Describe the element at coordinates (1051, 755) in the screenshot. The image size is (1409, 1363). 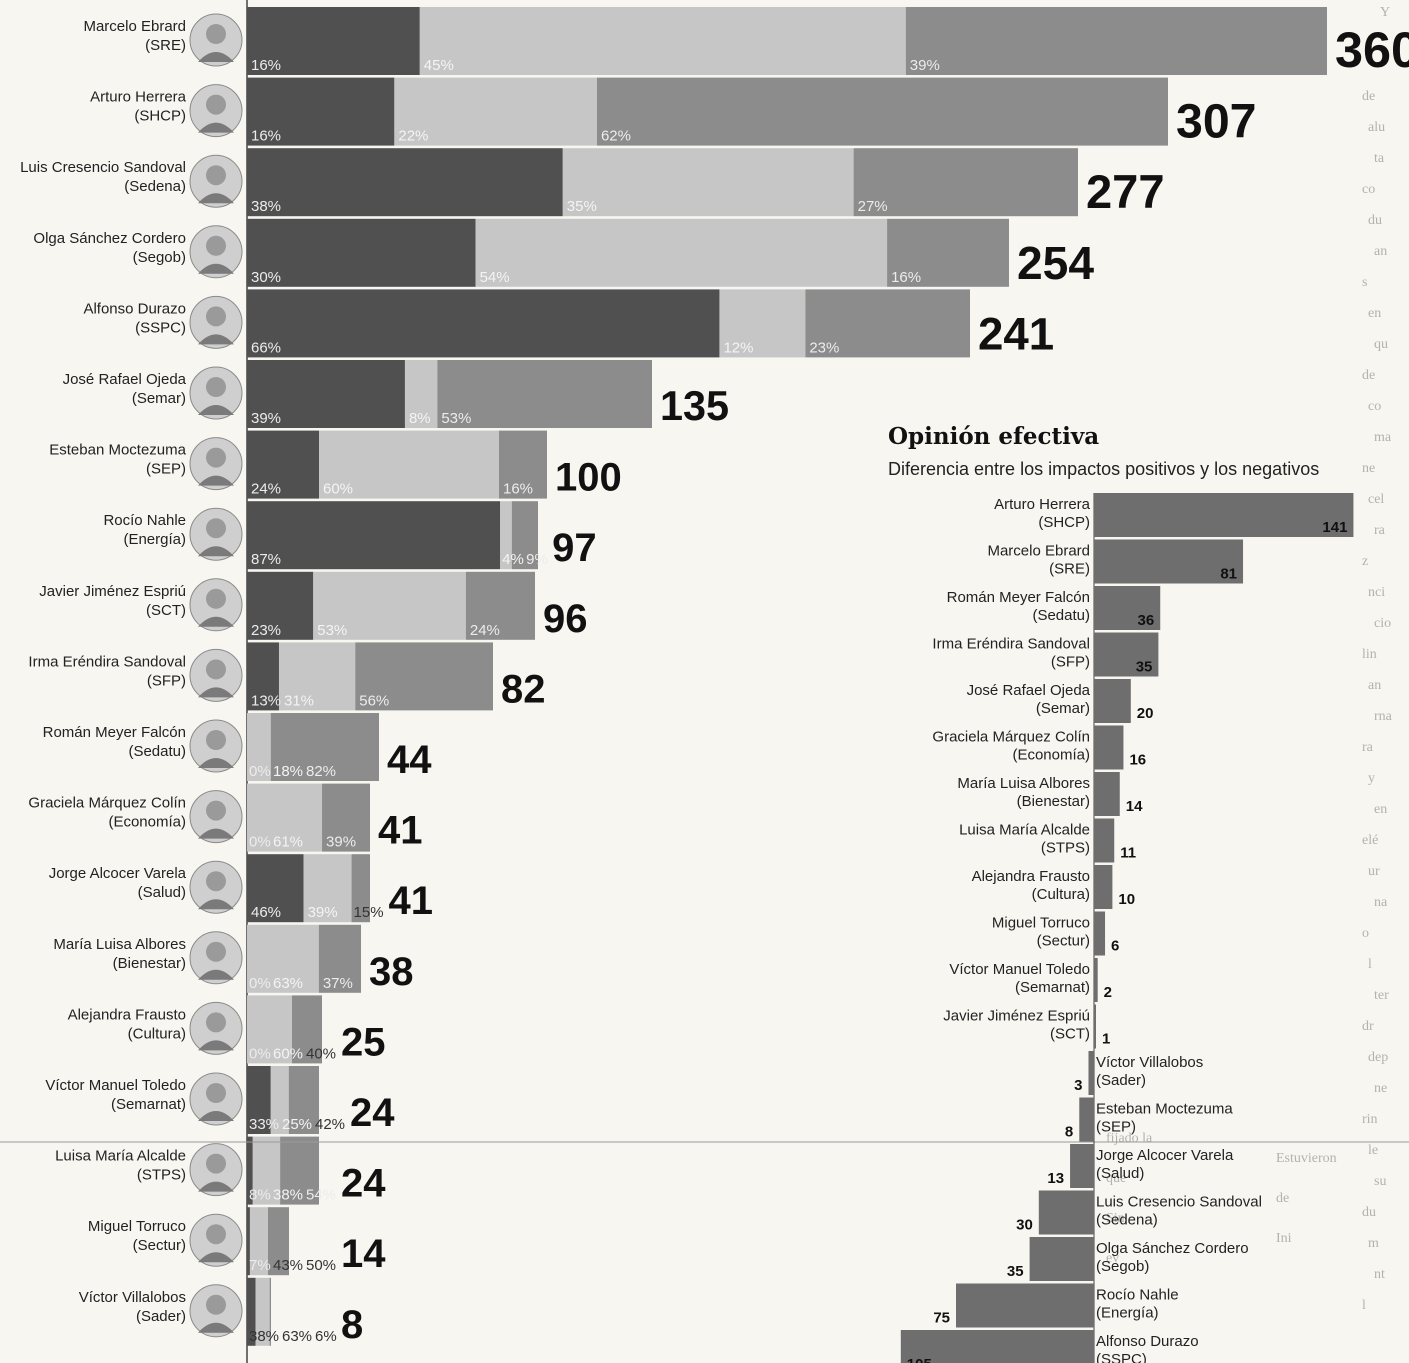
I see `opinion-dept: (Economía)` at that location.